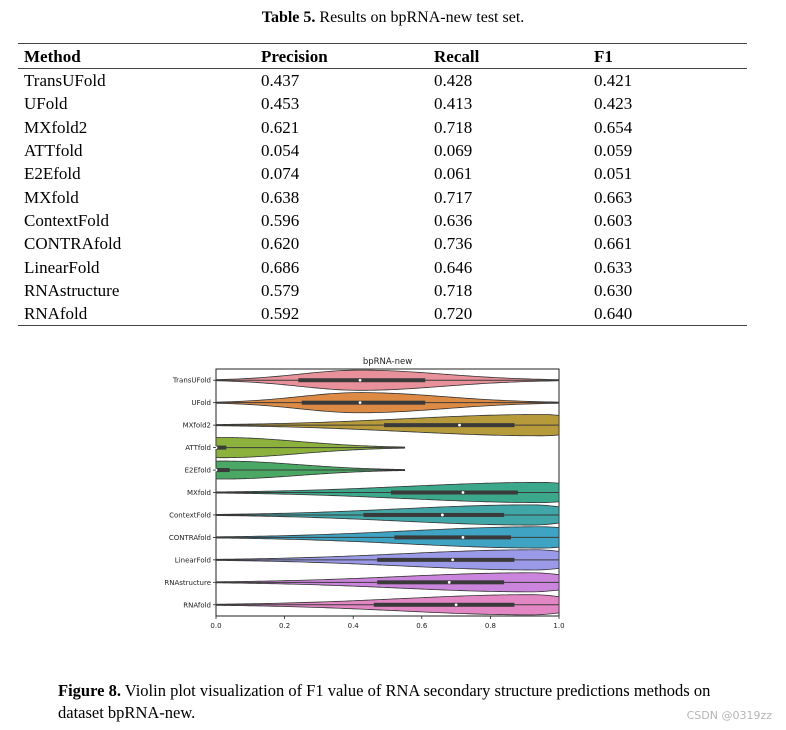 The width and height of the screenshot is (786, 730). What do you see at coordinates (199, 493) in the screenshot?
I see `y-tick-label: MXfold` at bounding box center [199, 493].